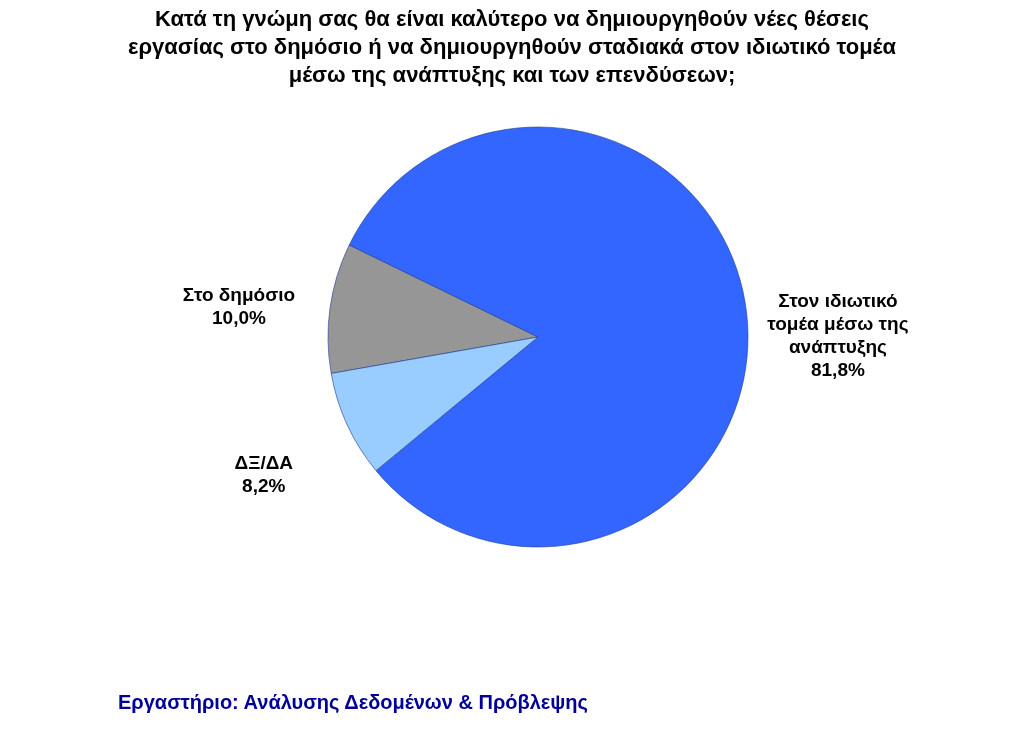 The height and width of the screenshot is (733, 1024). Describe the element at coordinates (512, 46) in the screenshot. I see `chart-title: Κατά τη γνώμη σας θα είναι καλύτερο να δημιουργηθούν νέες θέσεις εργασίας στο δημόσιο ή να δημιουργηθούν σταδιακά στον ιδιωτικό τομέα μέσω της ανάπτυξης και των επενδύσεων;` at that location.